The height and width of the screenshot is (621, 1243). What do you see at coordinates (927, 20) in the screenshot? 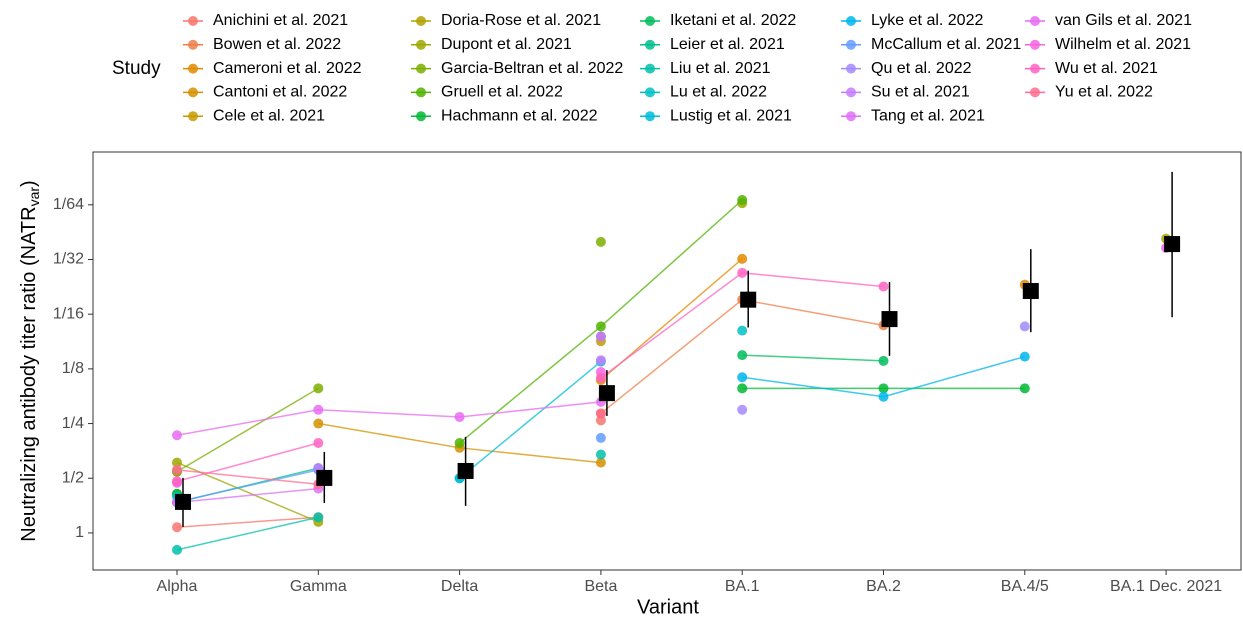
I see `legend-label: Lyke et al. 2022` at bounding box center [927, 20].